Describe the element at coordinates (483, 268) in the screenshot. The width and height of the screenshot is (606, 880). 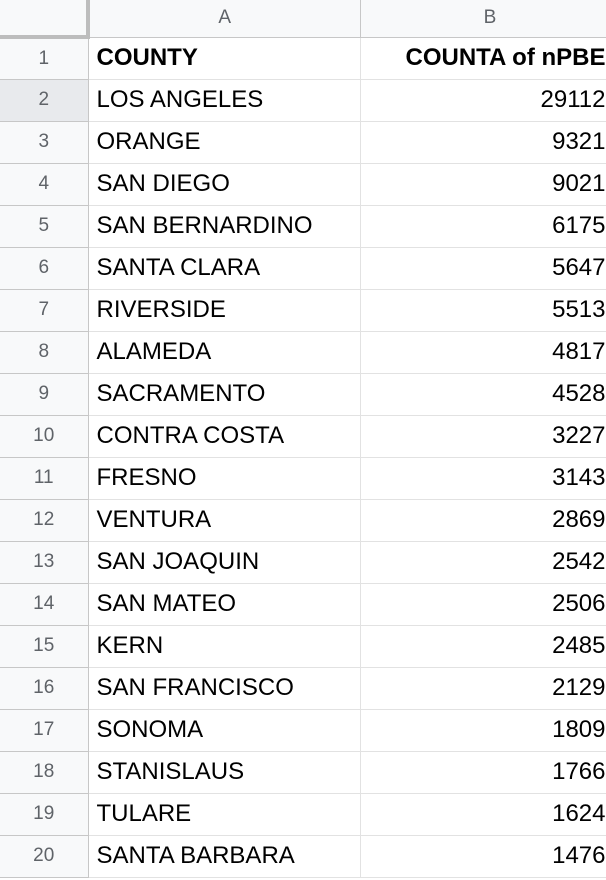
I see `count-cell: 5647` at that location.